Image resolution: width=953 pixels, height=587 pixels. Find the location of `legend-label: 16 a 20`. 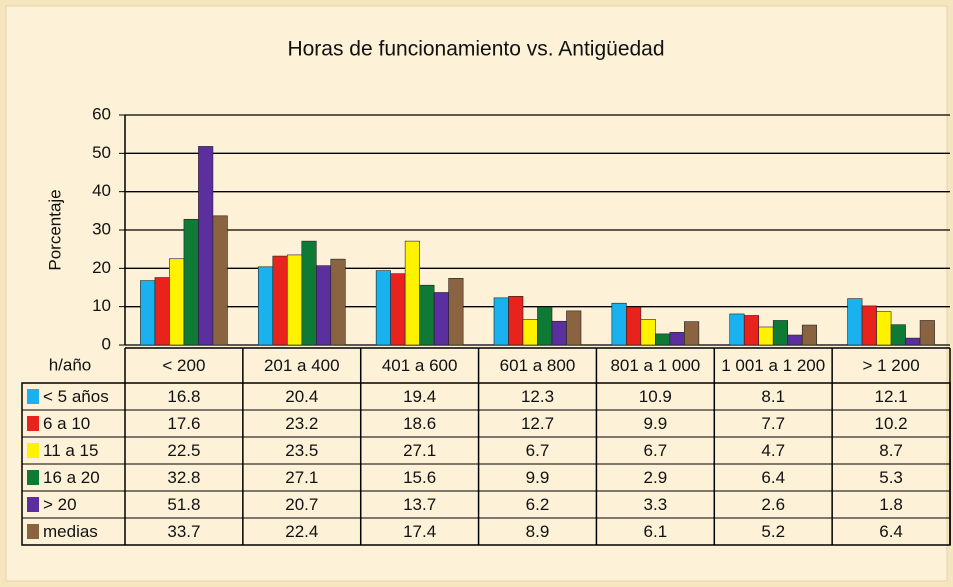

legend-label: 16 a 20 is located at coordinates (71, 477).